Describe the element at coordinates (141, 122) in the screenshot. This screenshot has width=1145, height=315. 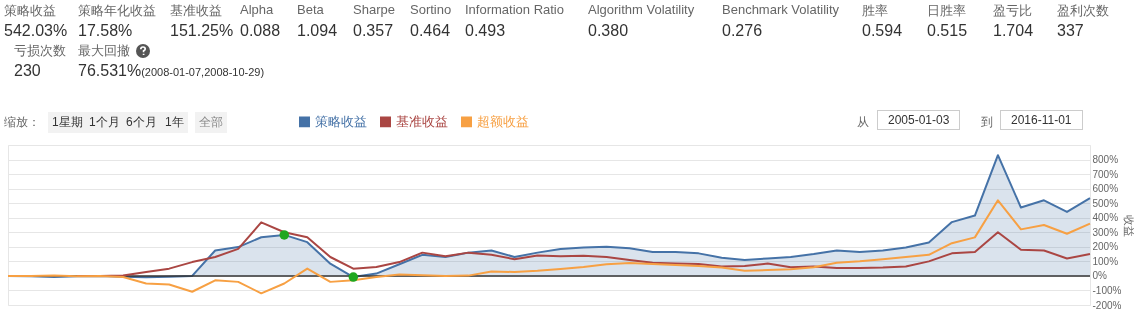
I see `zoom-button: 6个月` at that location.